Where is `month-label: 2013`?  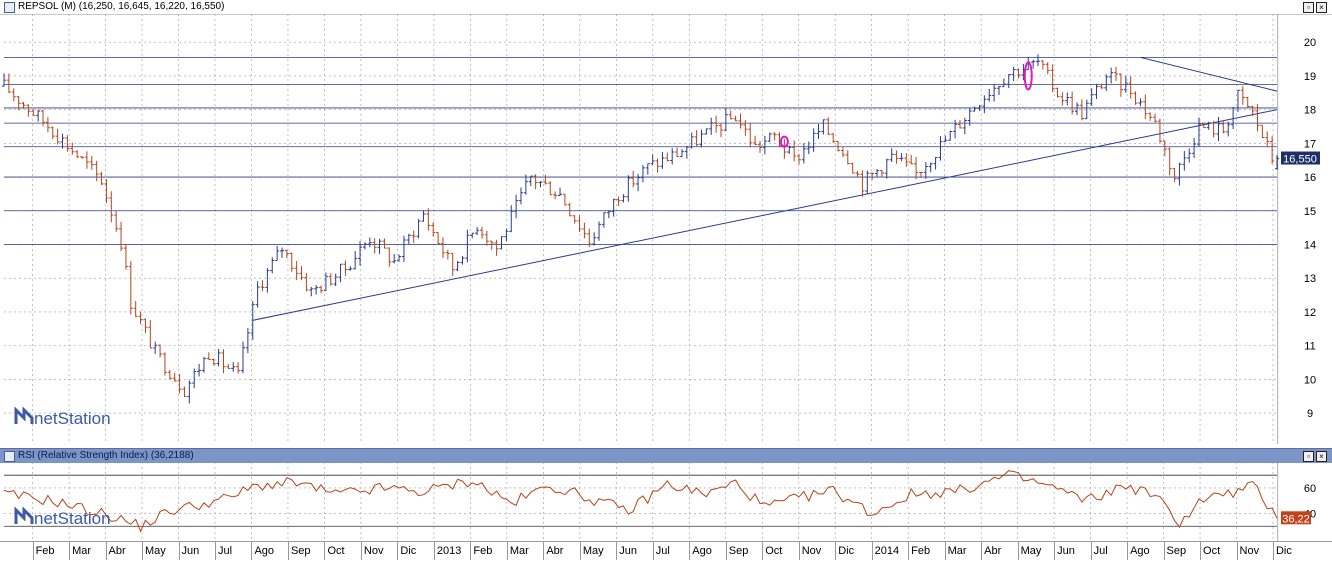 month-label: 2013 is located at coordinates (449, 551).